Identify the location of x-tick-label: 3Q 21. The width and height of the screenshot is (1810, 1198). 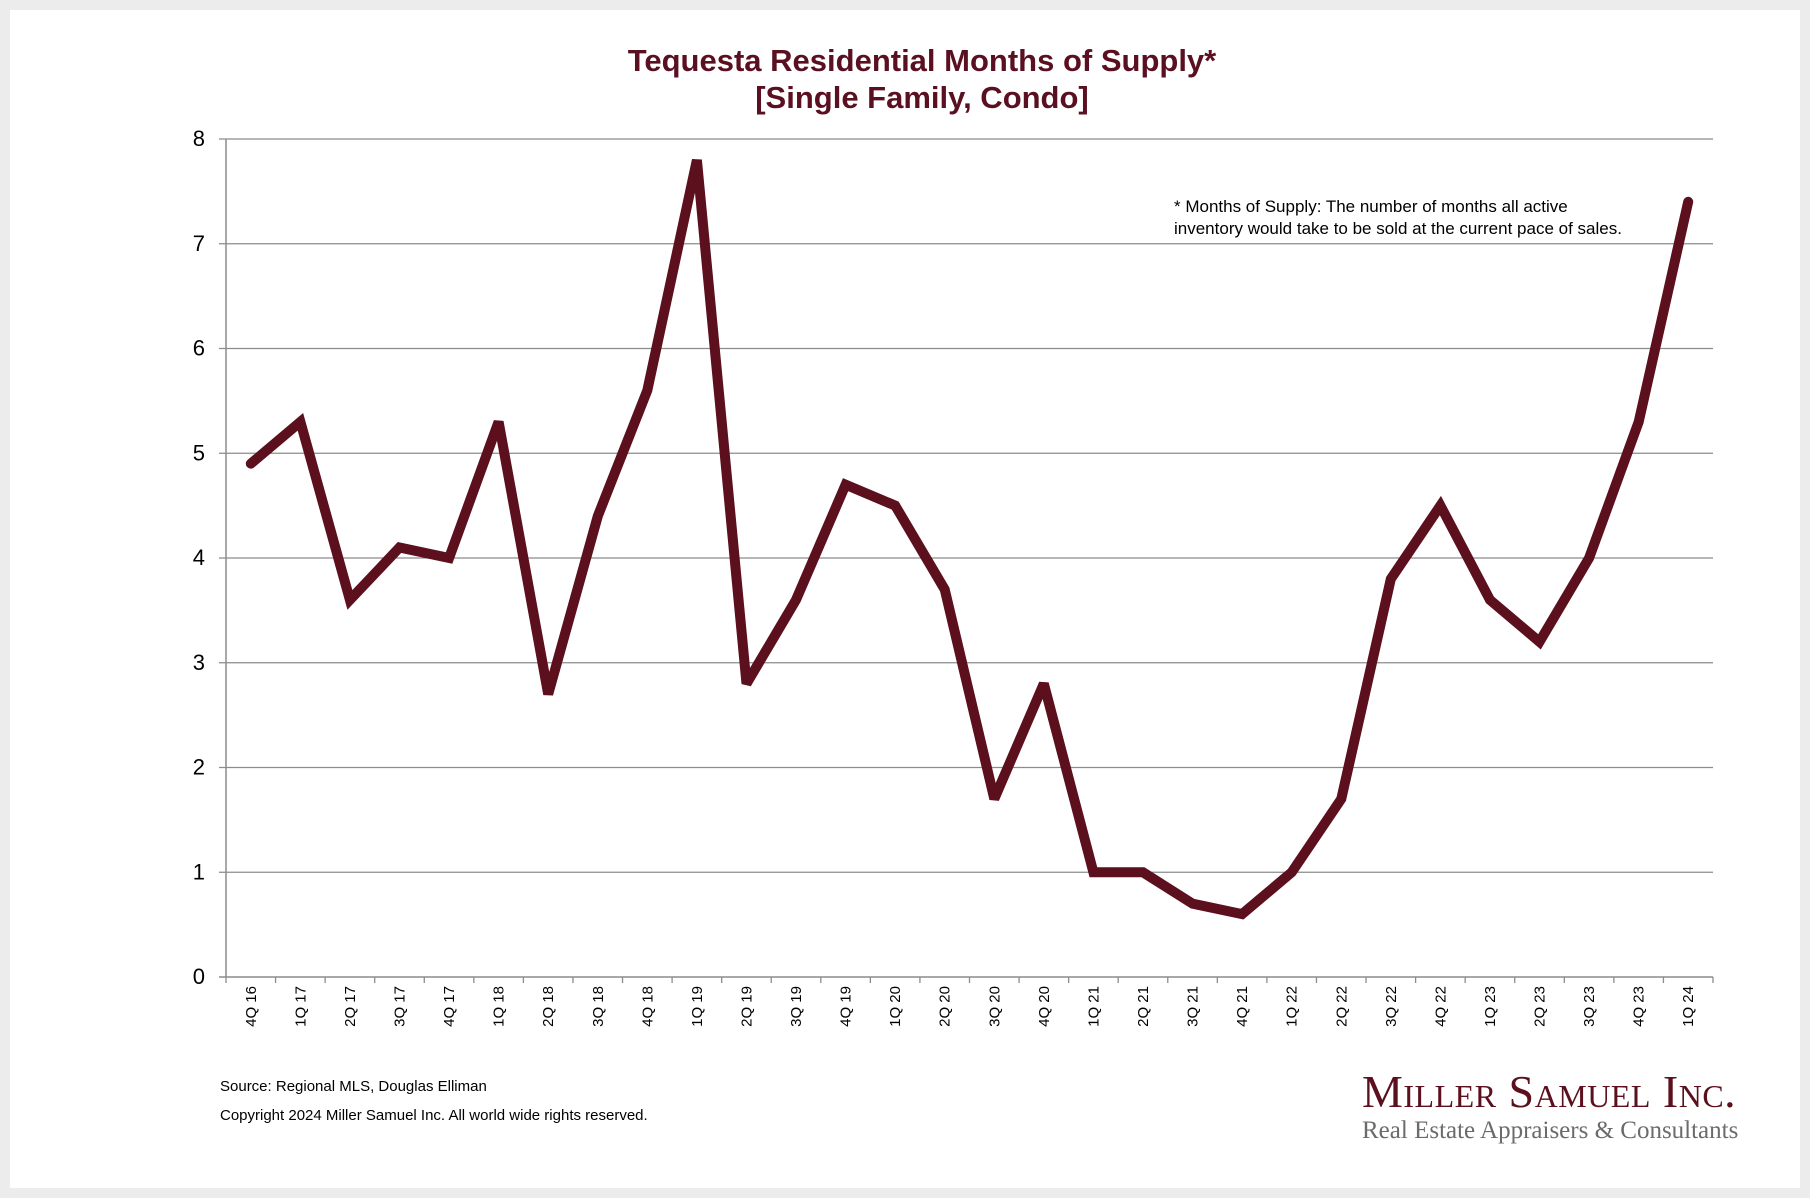
(1193, 1006).